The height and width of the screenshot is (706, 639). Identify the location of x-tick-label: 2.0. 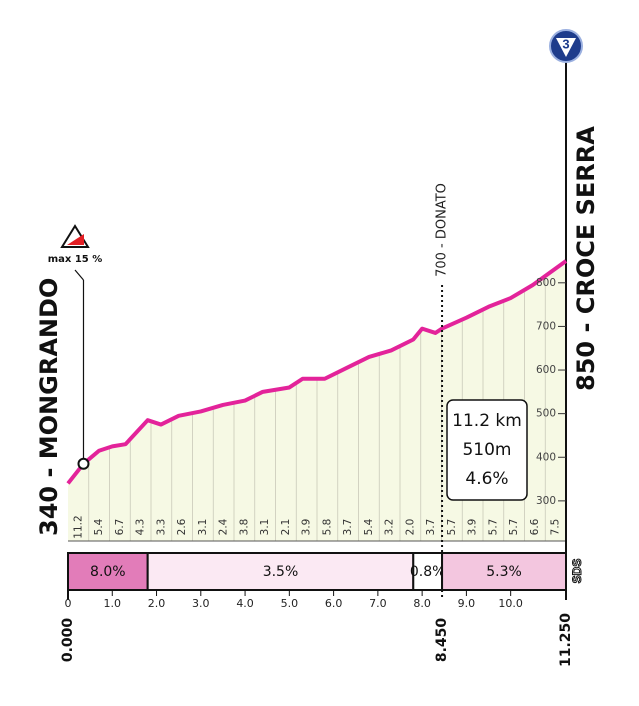
(157, 603).